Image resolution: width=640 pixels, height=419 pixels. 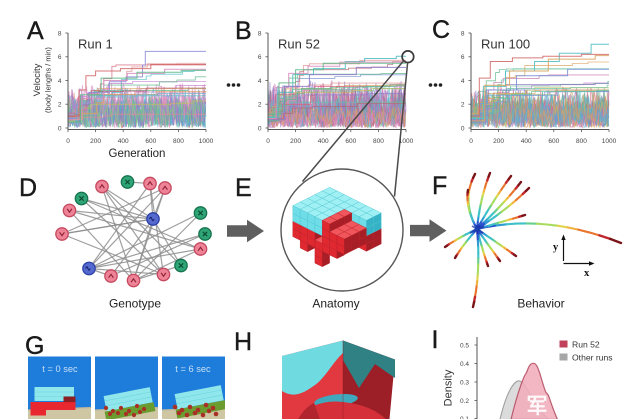 What do you see at coordinates (60, 369) in the screenshot?
I see `svg-text: t = 0 sec` at bounding box center [60, 369].